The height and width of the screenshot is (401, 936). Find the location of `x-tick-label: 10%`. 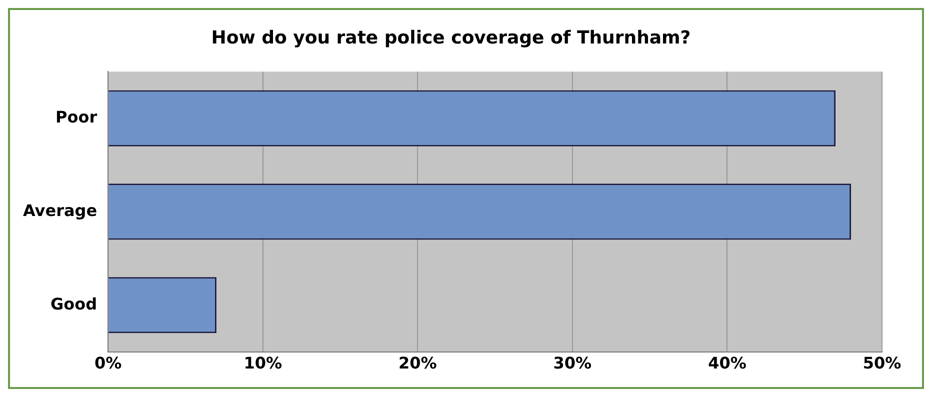

x-tick-label: 10% is located at coordinates (263, 363).